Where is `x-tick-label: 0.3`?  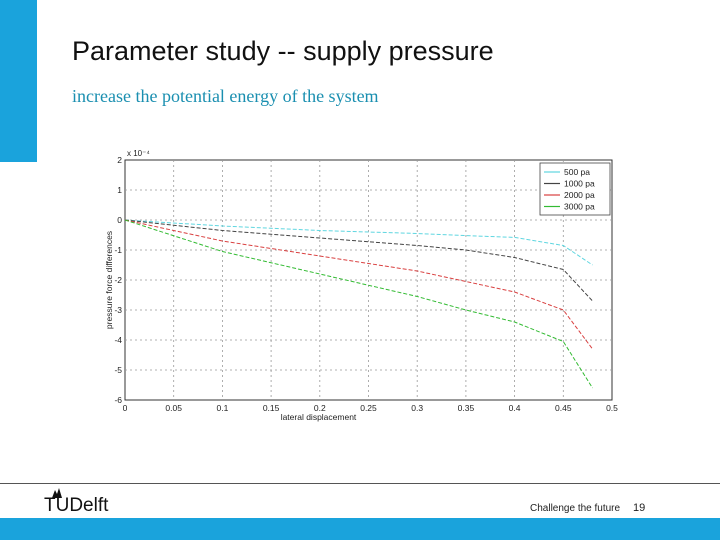 x-tick-label: 0.3 is located at coordinates (417, 408).